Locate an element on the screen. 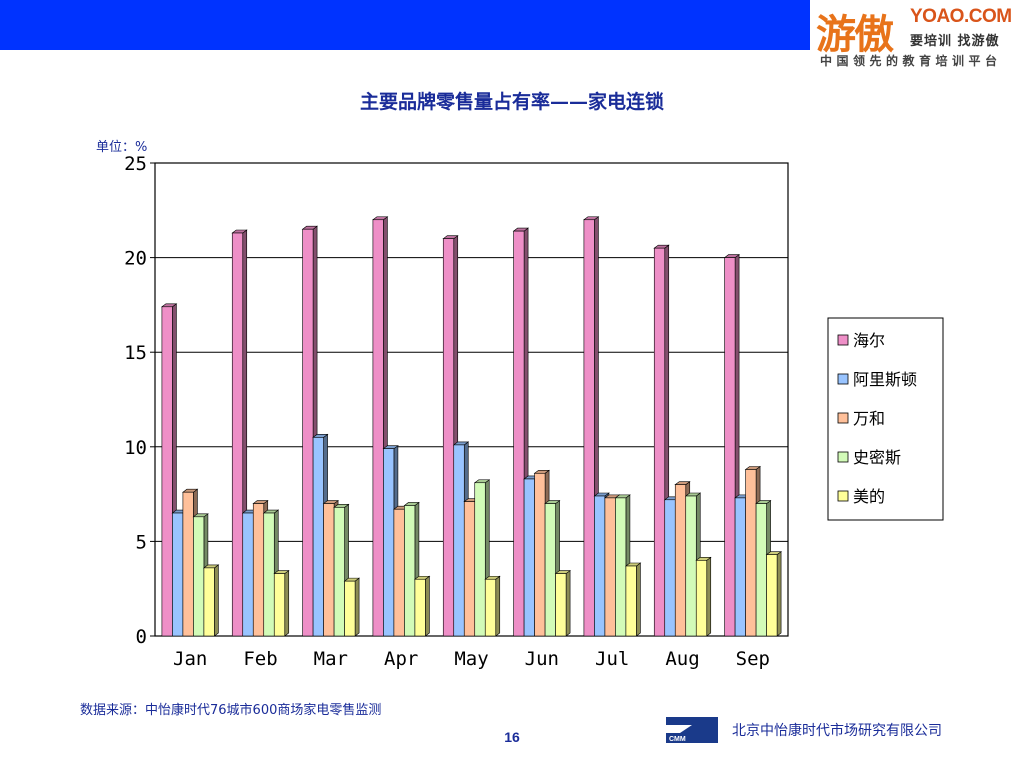 The width and height of the screenshot is (1024, 768). x-axis-ticks: Jan Feb Mar Apr May Jun Jul Aug Sep is located at coordinates (471, 659).